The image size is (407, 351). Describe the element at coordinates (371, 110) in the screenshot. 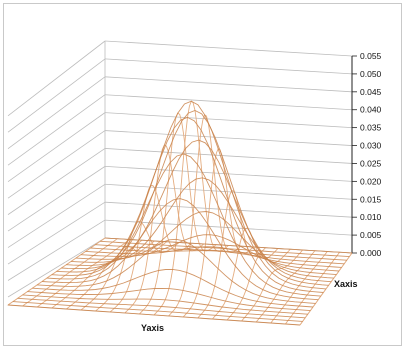

I see `z-tick-label: 0.040` at that location.